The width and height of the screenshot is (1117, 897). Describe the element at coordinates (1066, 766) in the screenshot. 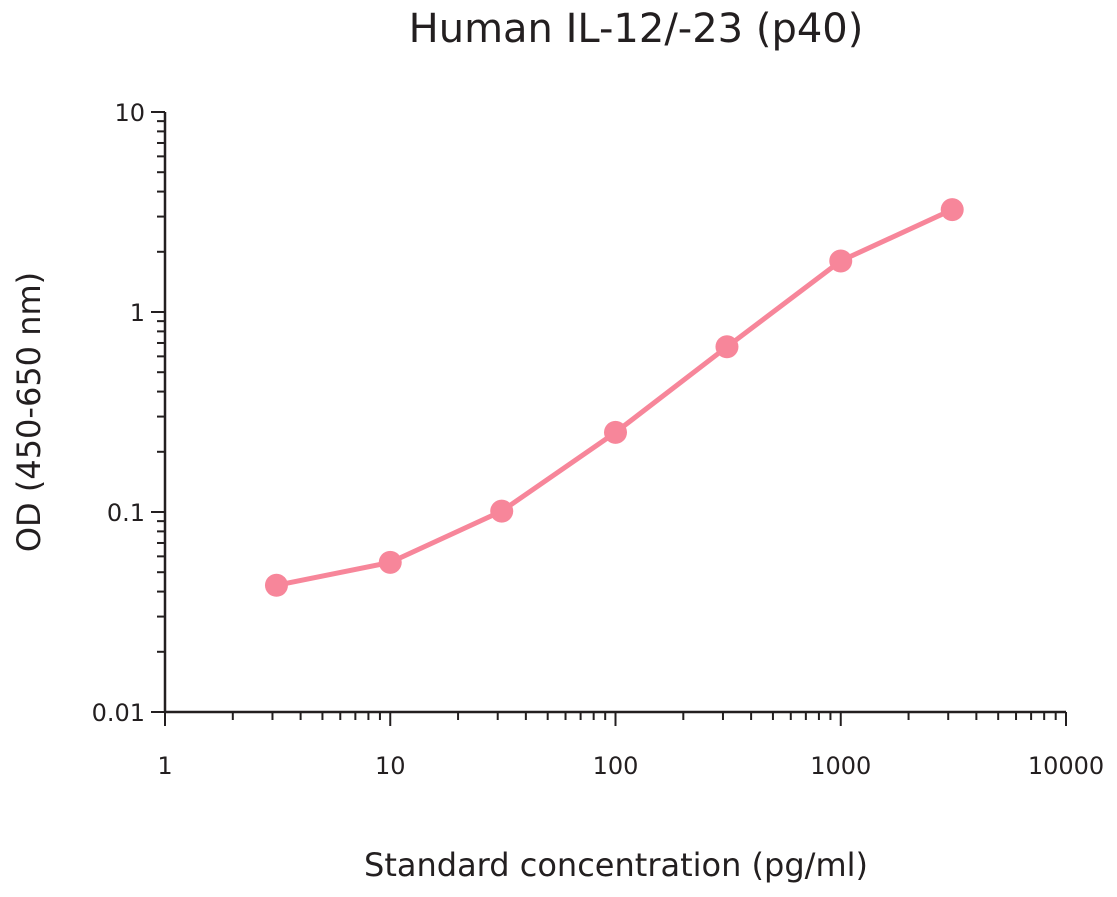

I see `x-tick-label: 10000` at that location.